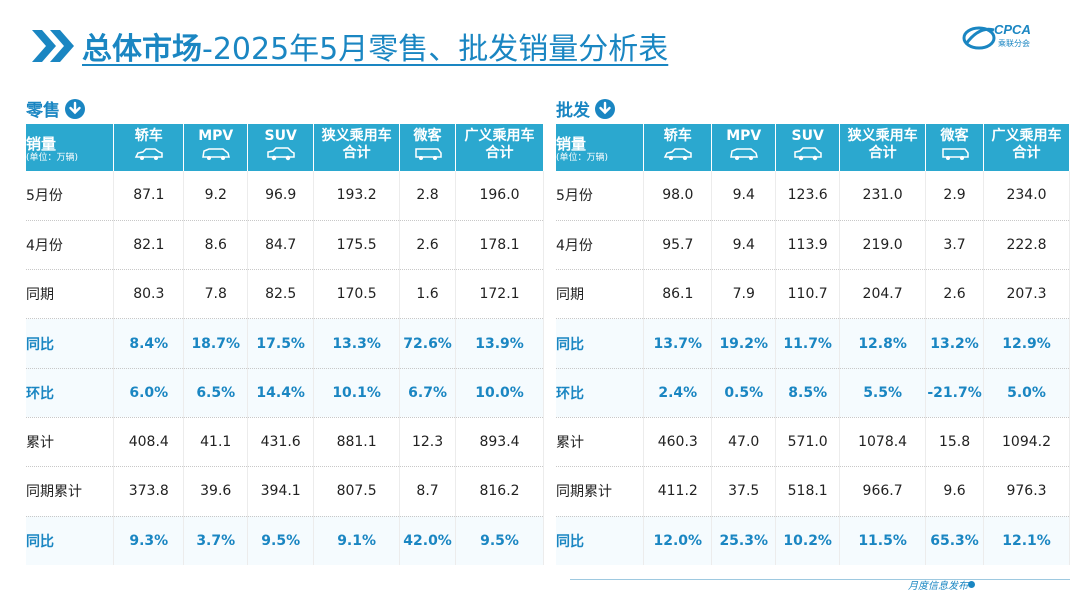  What do you see at coordinates (971, 584) in the screenshot?
I see `footer-dot` at bounding box center [971, 584].